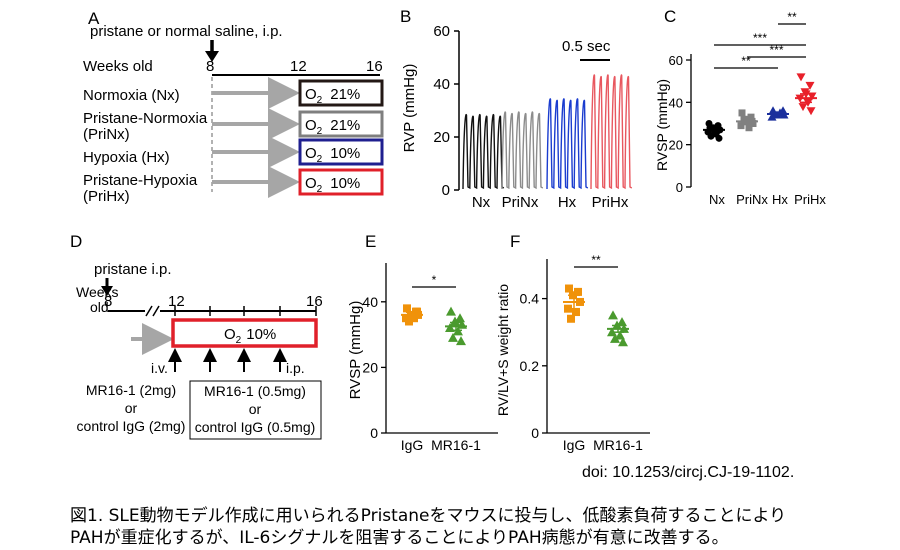 The image size is (900, 550). Describe the element at coordinates (405, 16) in the screenshot. I see `panel-b-letter: B` at that location.